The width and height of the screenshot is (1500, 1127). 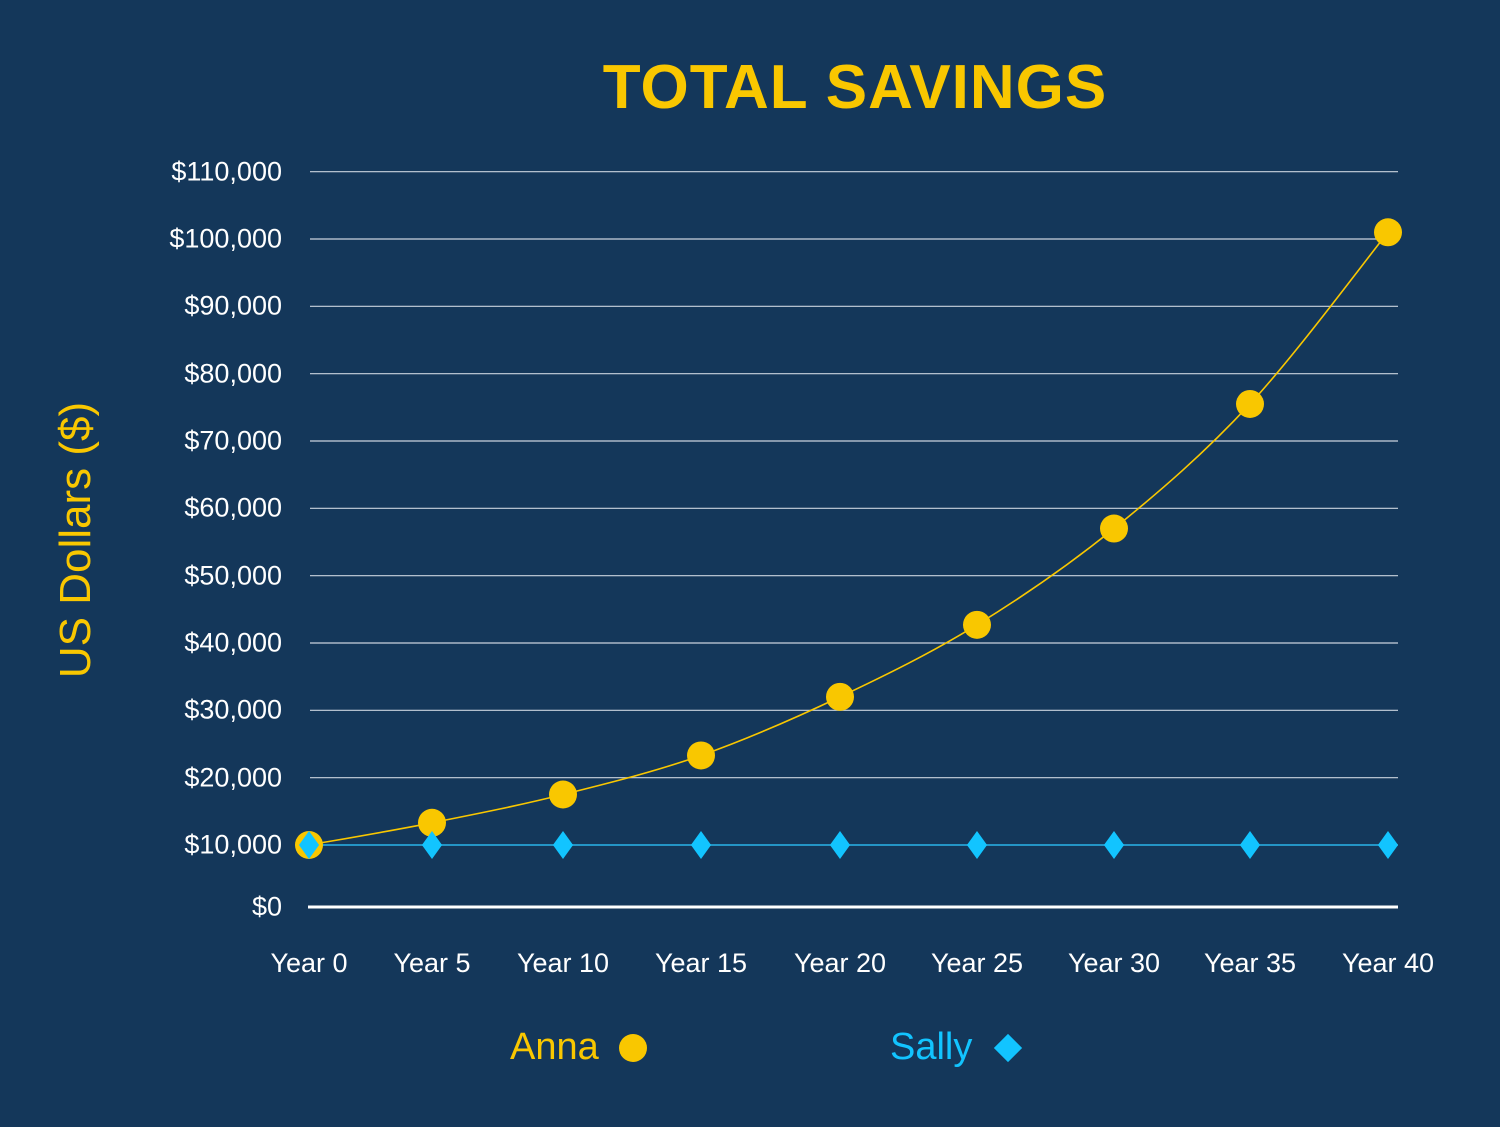 I want to click on chart-title: TOTAL SAVINGS, so click(x=855, y=87).